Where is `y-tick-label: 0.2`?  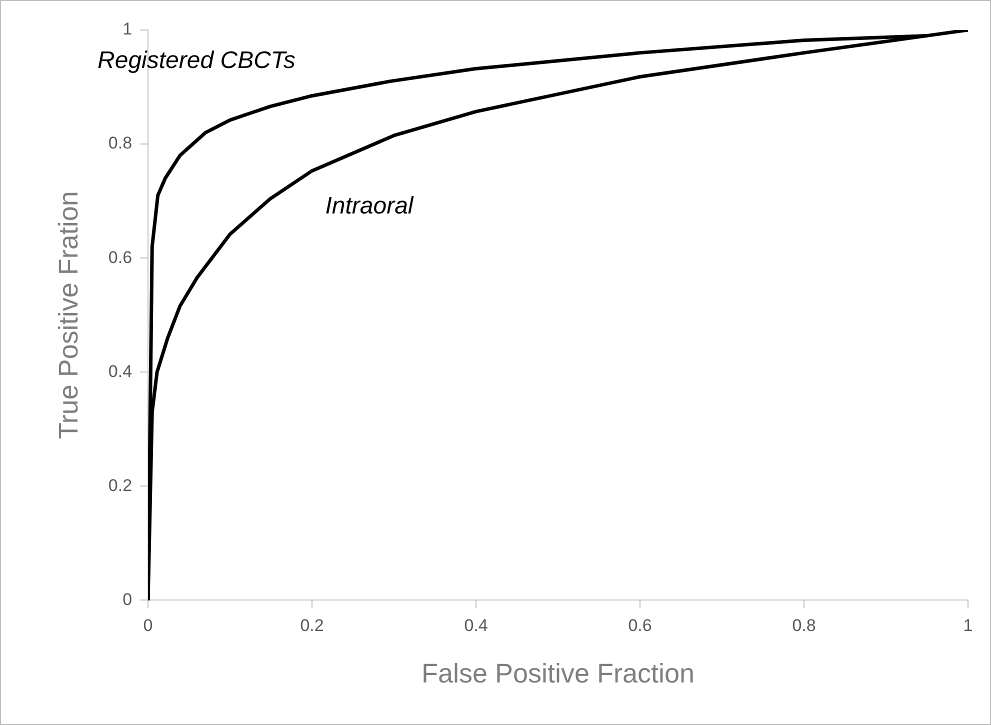 y-tick-label: 0.2 is located at coordinates (120, 485).